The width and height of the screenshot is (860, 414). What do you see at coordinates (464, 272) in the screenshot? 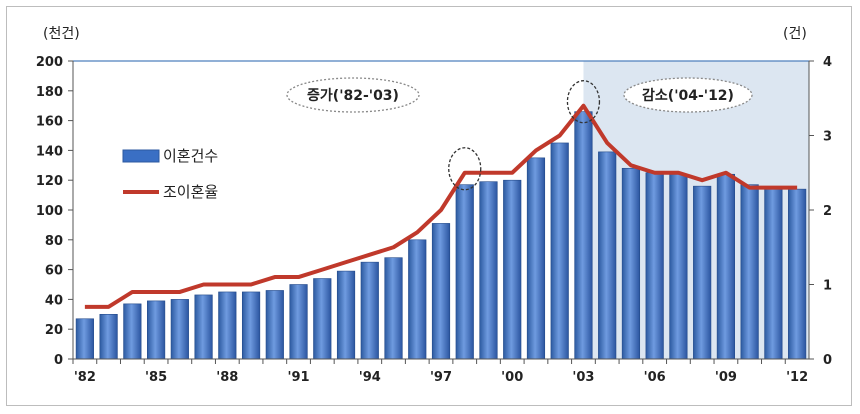
I see `bar-'98` at bounding box center [464, 272].